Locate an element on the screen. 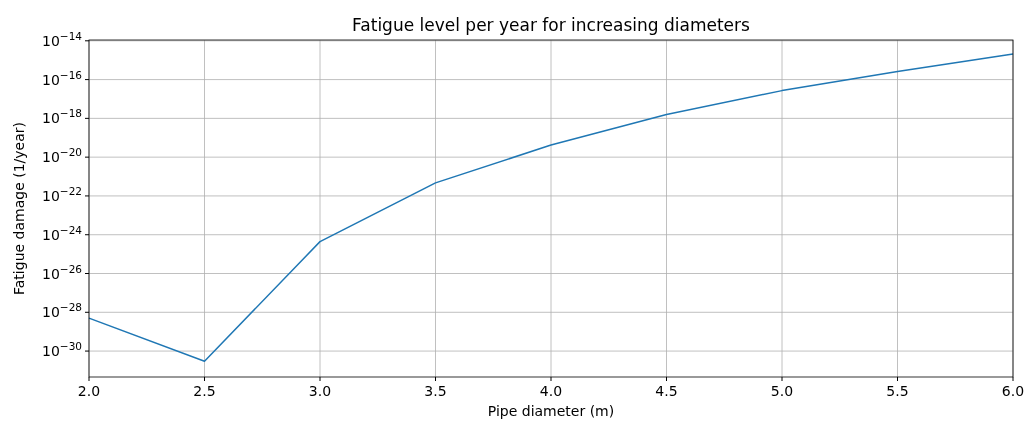 Image resolution: width=1027 pixels, height=421 pixels. x-tick-label: 4.0 is located at coordinates (551, 391).